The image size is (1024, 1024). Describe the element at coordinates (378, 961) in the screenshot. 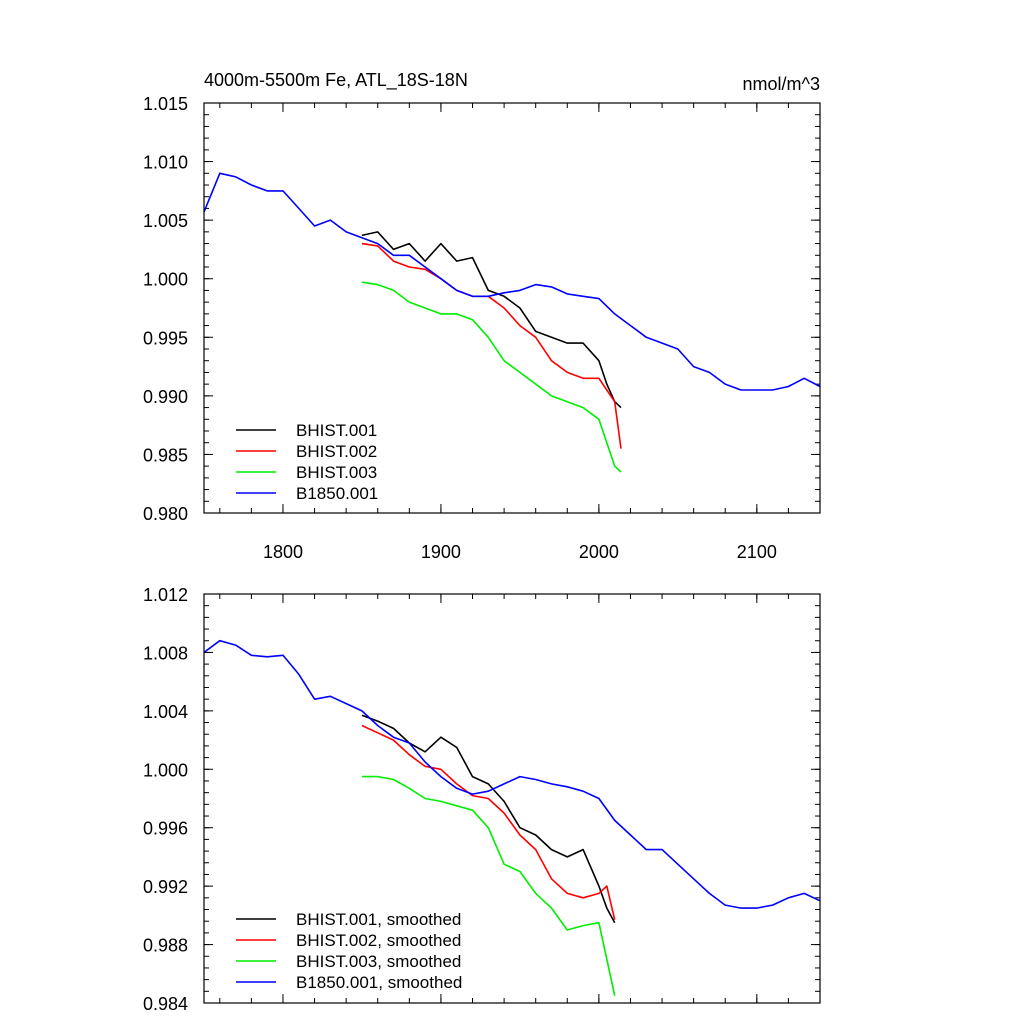

I see `legend-label: BHIST.003, smoothed` at that location.